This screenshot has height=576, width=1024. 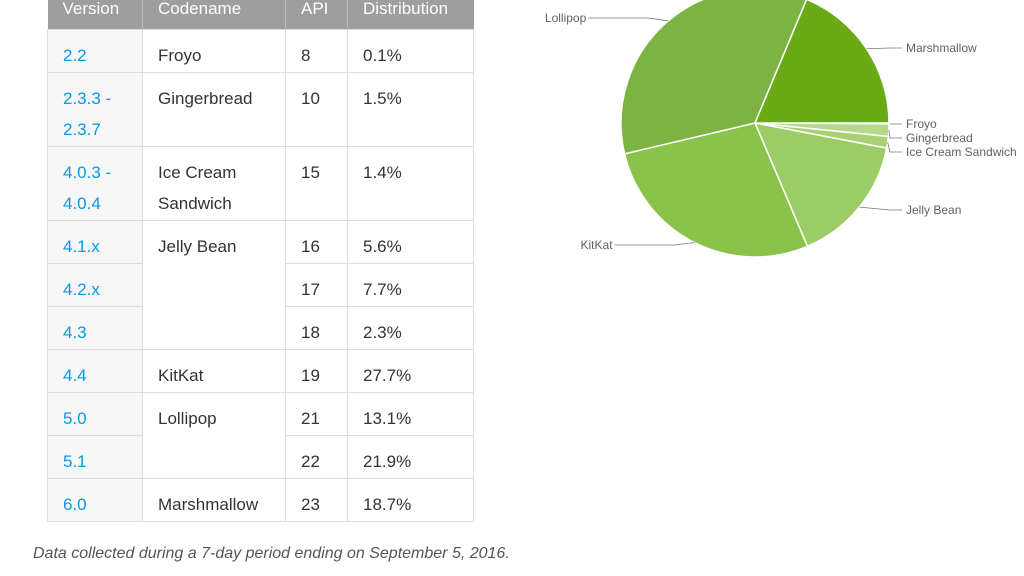 I want to click on codename-cell: KitKat, so click(x=214, y=370).